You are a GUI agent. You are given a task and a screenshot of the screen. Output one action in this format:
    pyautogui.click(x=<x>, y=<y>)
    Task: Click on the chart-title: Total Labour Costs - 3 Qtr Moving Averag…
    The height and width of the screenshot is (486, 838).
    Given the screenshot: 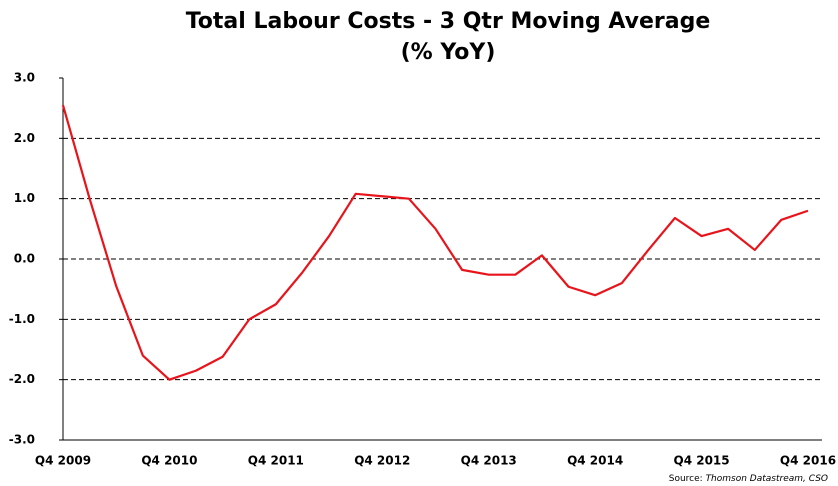 What is the action you would take?
    pyautogui.click(x=448, y=21)
    